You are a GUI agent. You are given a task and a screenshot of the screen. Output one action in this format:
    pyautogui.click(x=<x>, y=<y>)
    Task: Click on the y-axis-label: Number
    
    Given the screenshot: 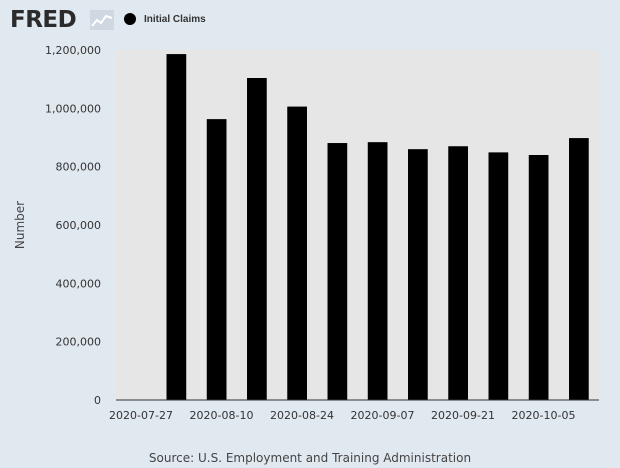 What is the action you would take?
    pyautogui.click(x=20, y=225)
    